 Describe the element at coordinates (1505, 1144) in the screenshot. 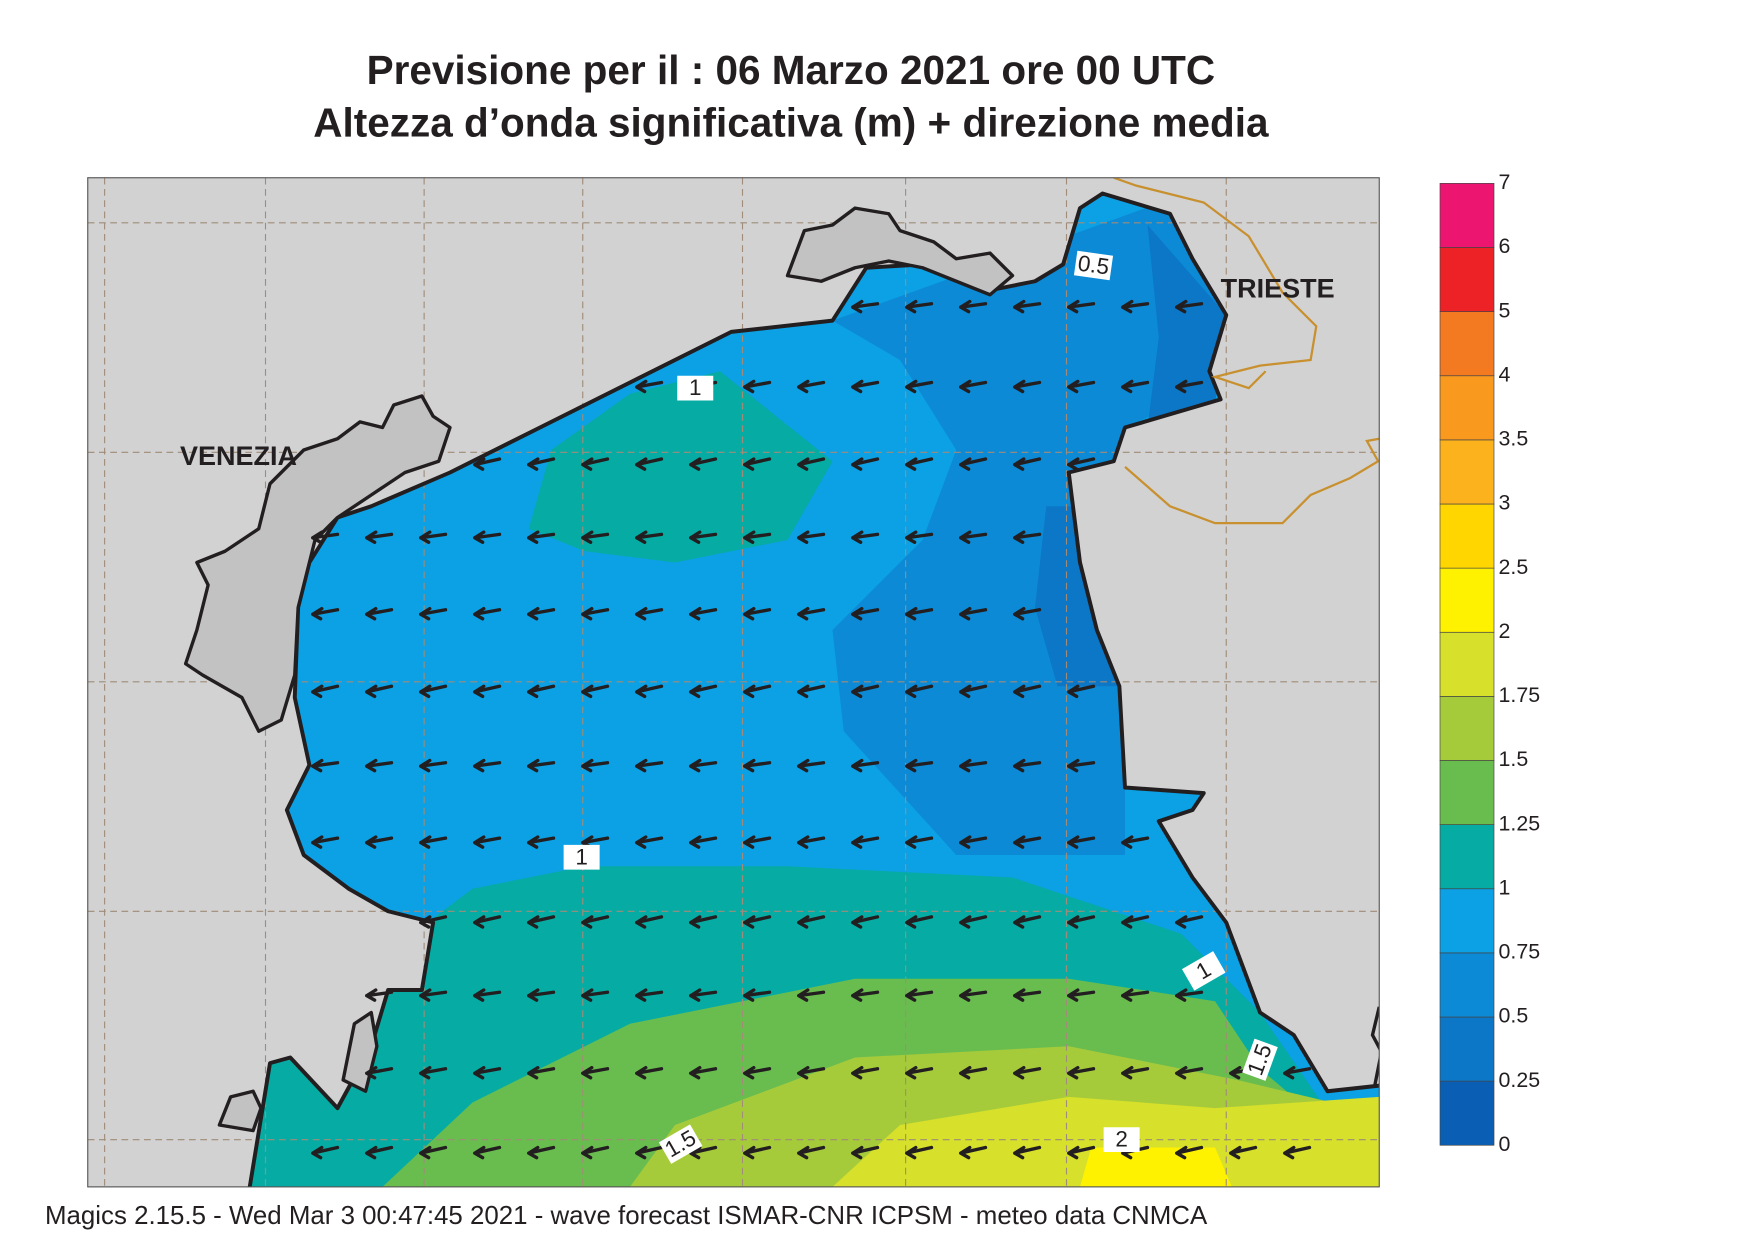

I see `colorbar-label: 0` at that location.